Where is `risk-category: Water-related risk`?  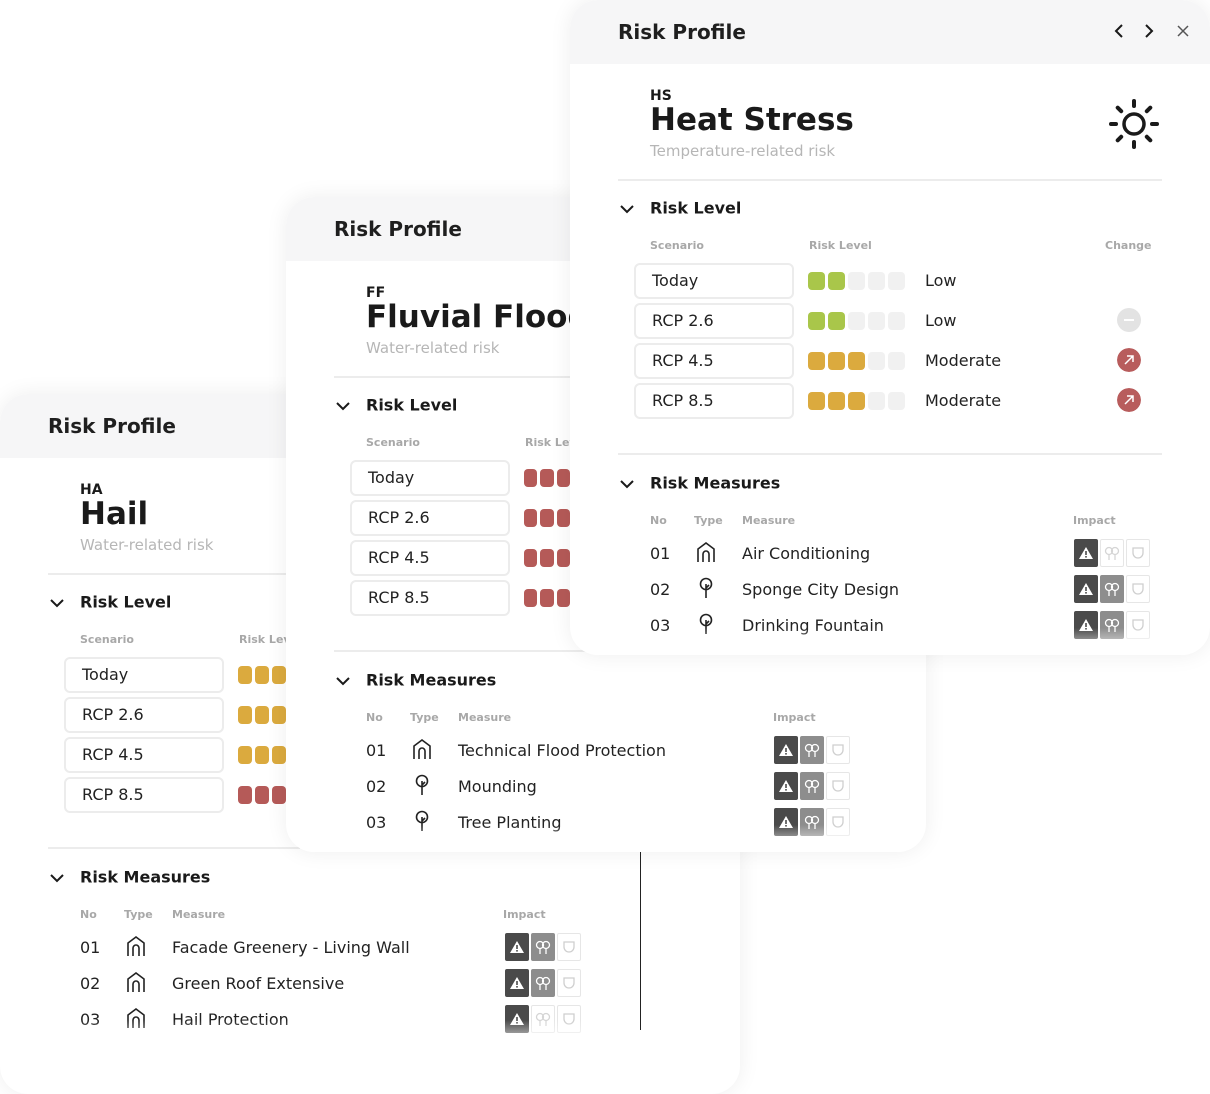 risk-category: Water-related risk is located at coordinates (433, 348).